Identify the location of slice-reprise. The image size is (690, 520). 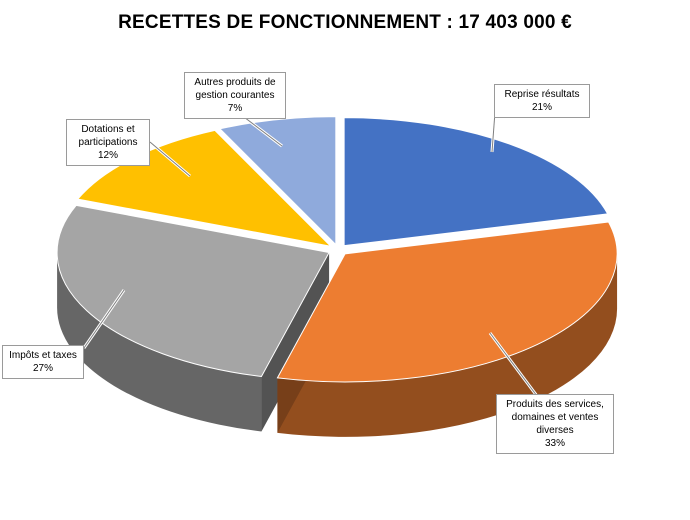
(476, 182).